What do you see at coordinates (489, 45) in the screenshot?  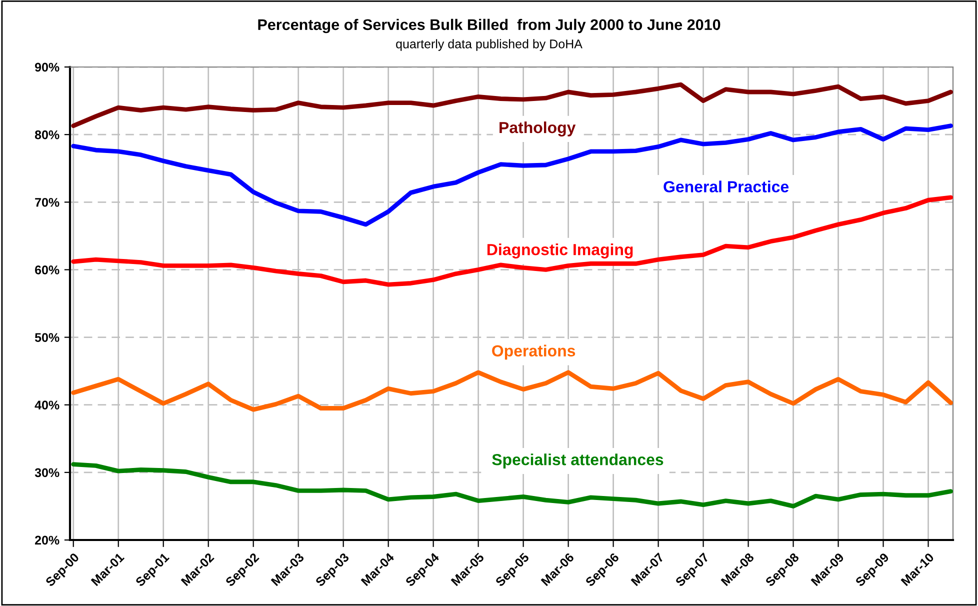 I see `chart-subtitle: quarterly data published by DoHA` at bounding box center [489, 45].